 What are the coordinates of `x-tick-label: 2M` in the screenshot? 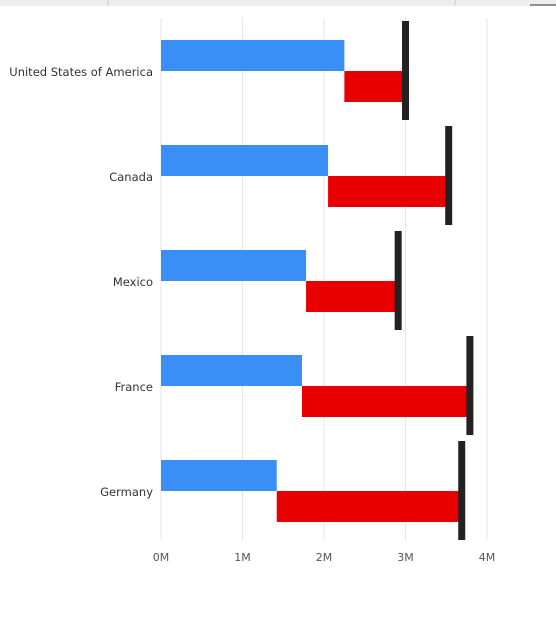 It's located at (324, 557).